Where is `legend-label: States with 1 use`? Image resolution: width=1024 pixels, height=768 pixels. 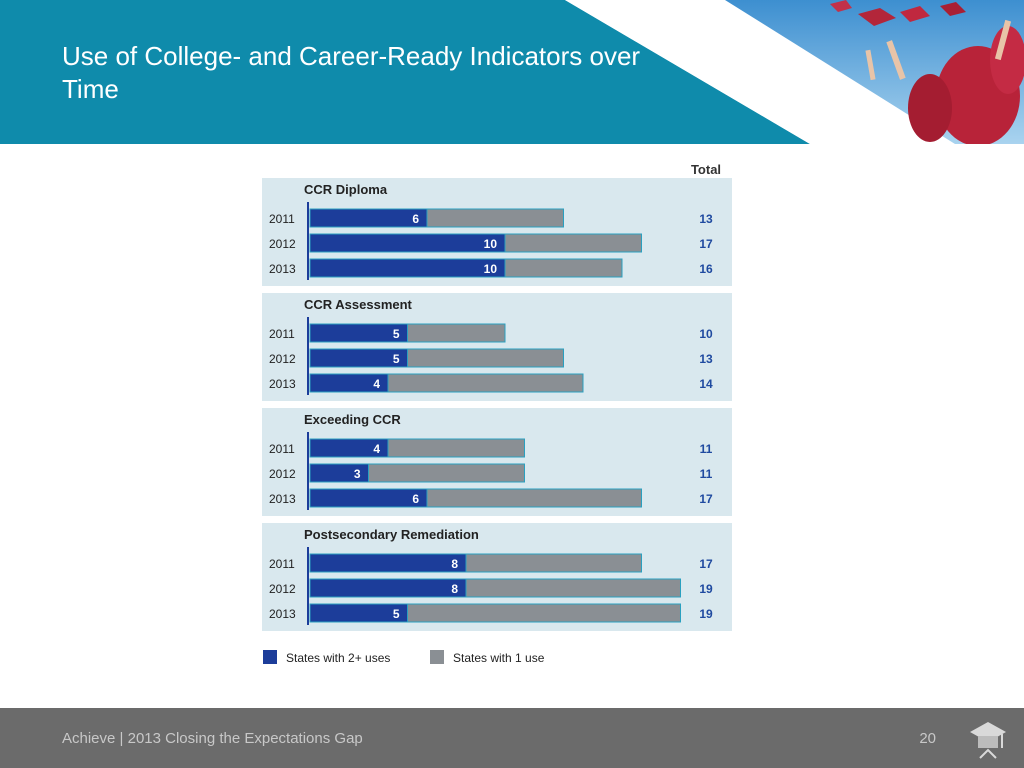
legend-label: States with 1 use is located at coordinates (499, 658).